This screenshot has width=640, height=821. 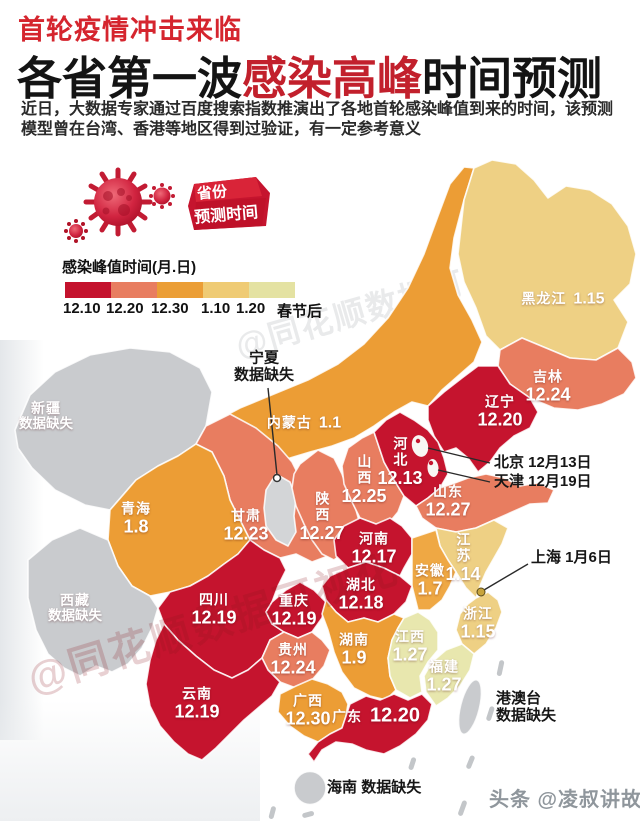 I want to click on province-xizang, so click(x=93, y=602).